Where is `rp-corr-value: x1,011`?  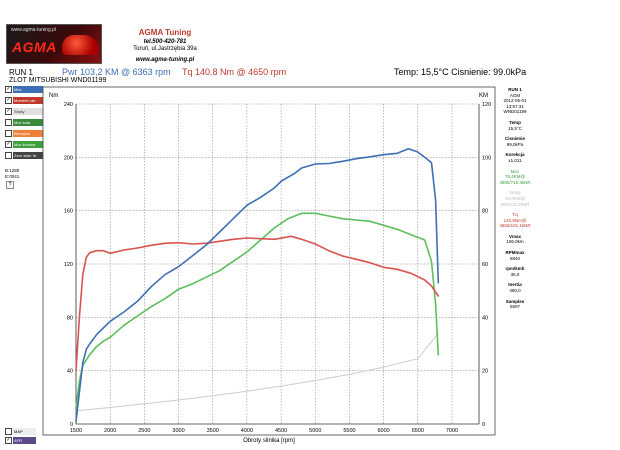
rp-corr-value: x1,011 is located at coordinates (515, 160).